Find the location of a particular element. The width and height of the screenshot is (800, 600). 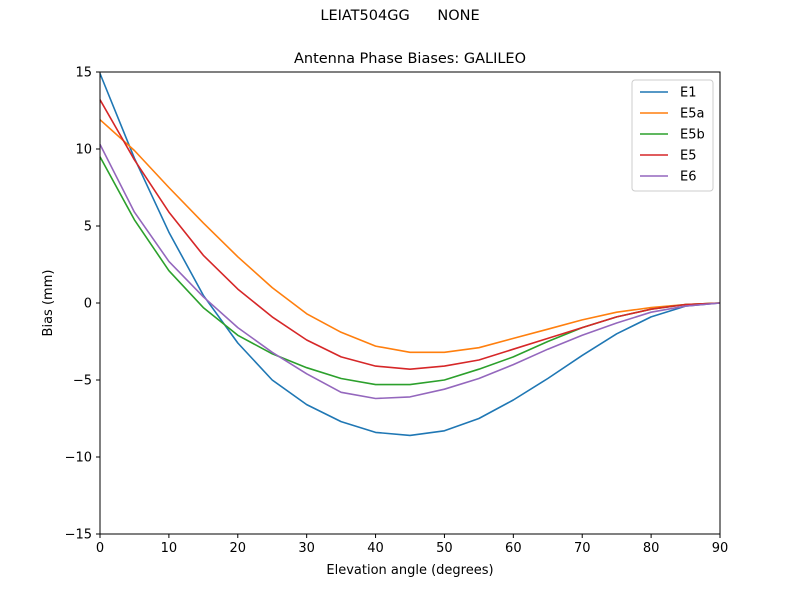

legend-box is located at coordinates (672, 135).